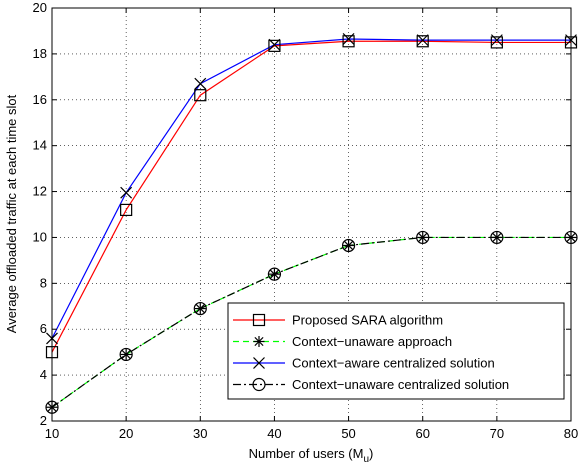 Image resolution: width=582 pixels, height=468 pixels. What do you see at coordinates (497, 433) in the screenshot?
I see `x-tick-label: 70` at bounding box center [497, 433].